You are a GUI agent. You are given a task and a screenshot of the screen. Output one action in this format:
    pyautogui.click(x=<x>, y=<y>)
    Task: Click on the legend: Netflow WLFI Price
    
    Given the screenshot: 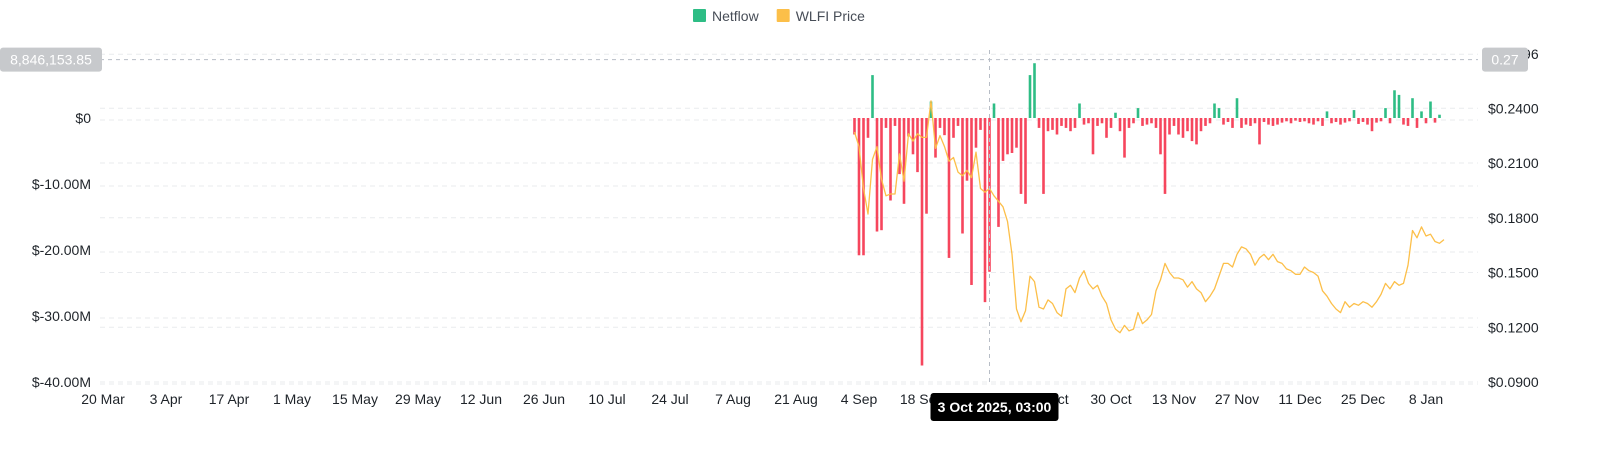 What is the action you would take?
    pyautogui.click(x=779, y=16)
    